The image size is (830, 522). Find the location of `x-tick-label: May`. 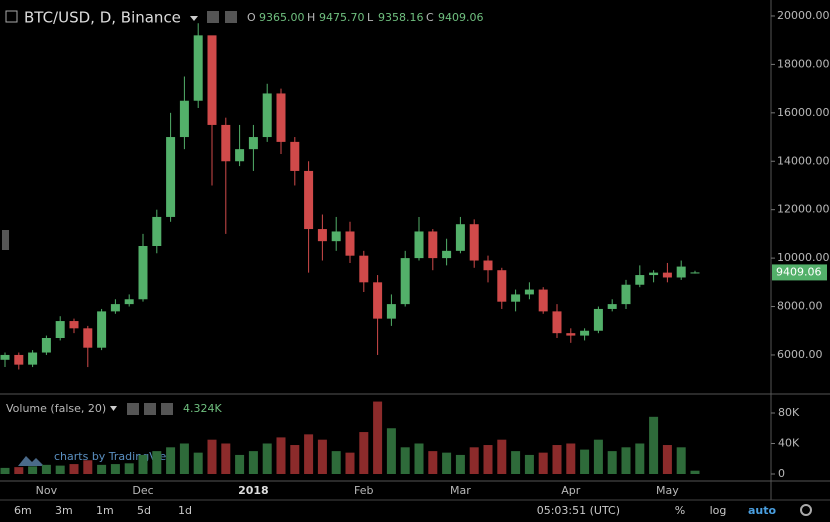

x-tick-label: May is located at coordinates (667, 490).